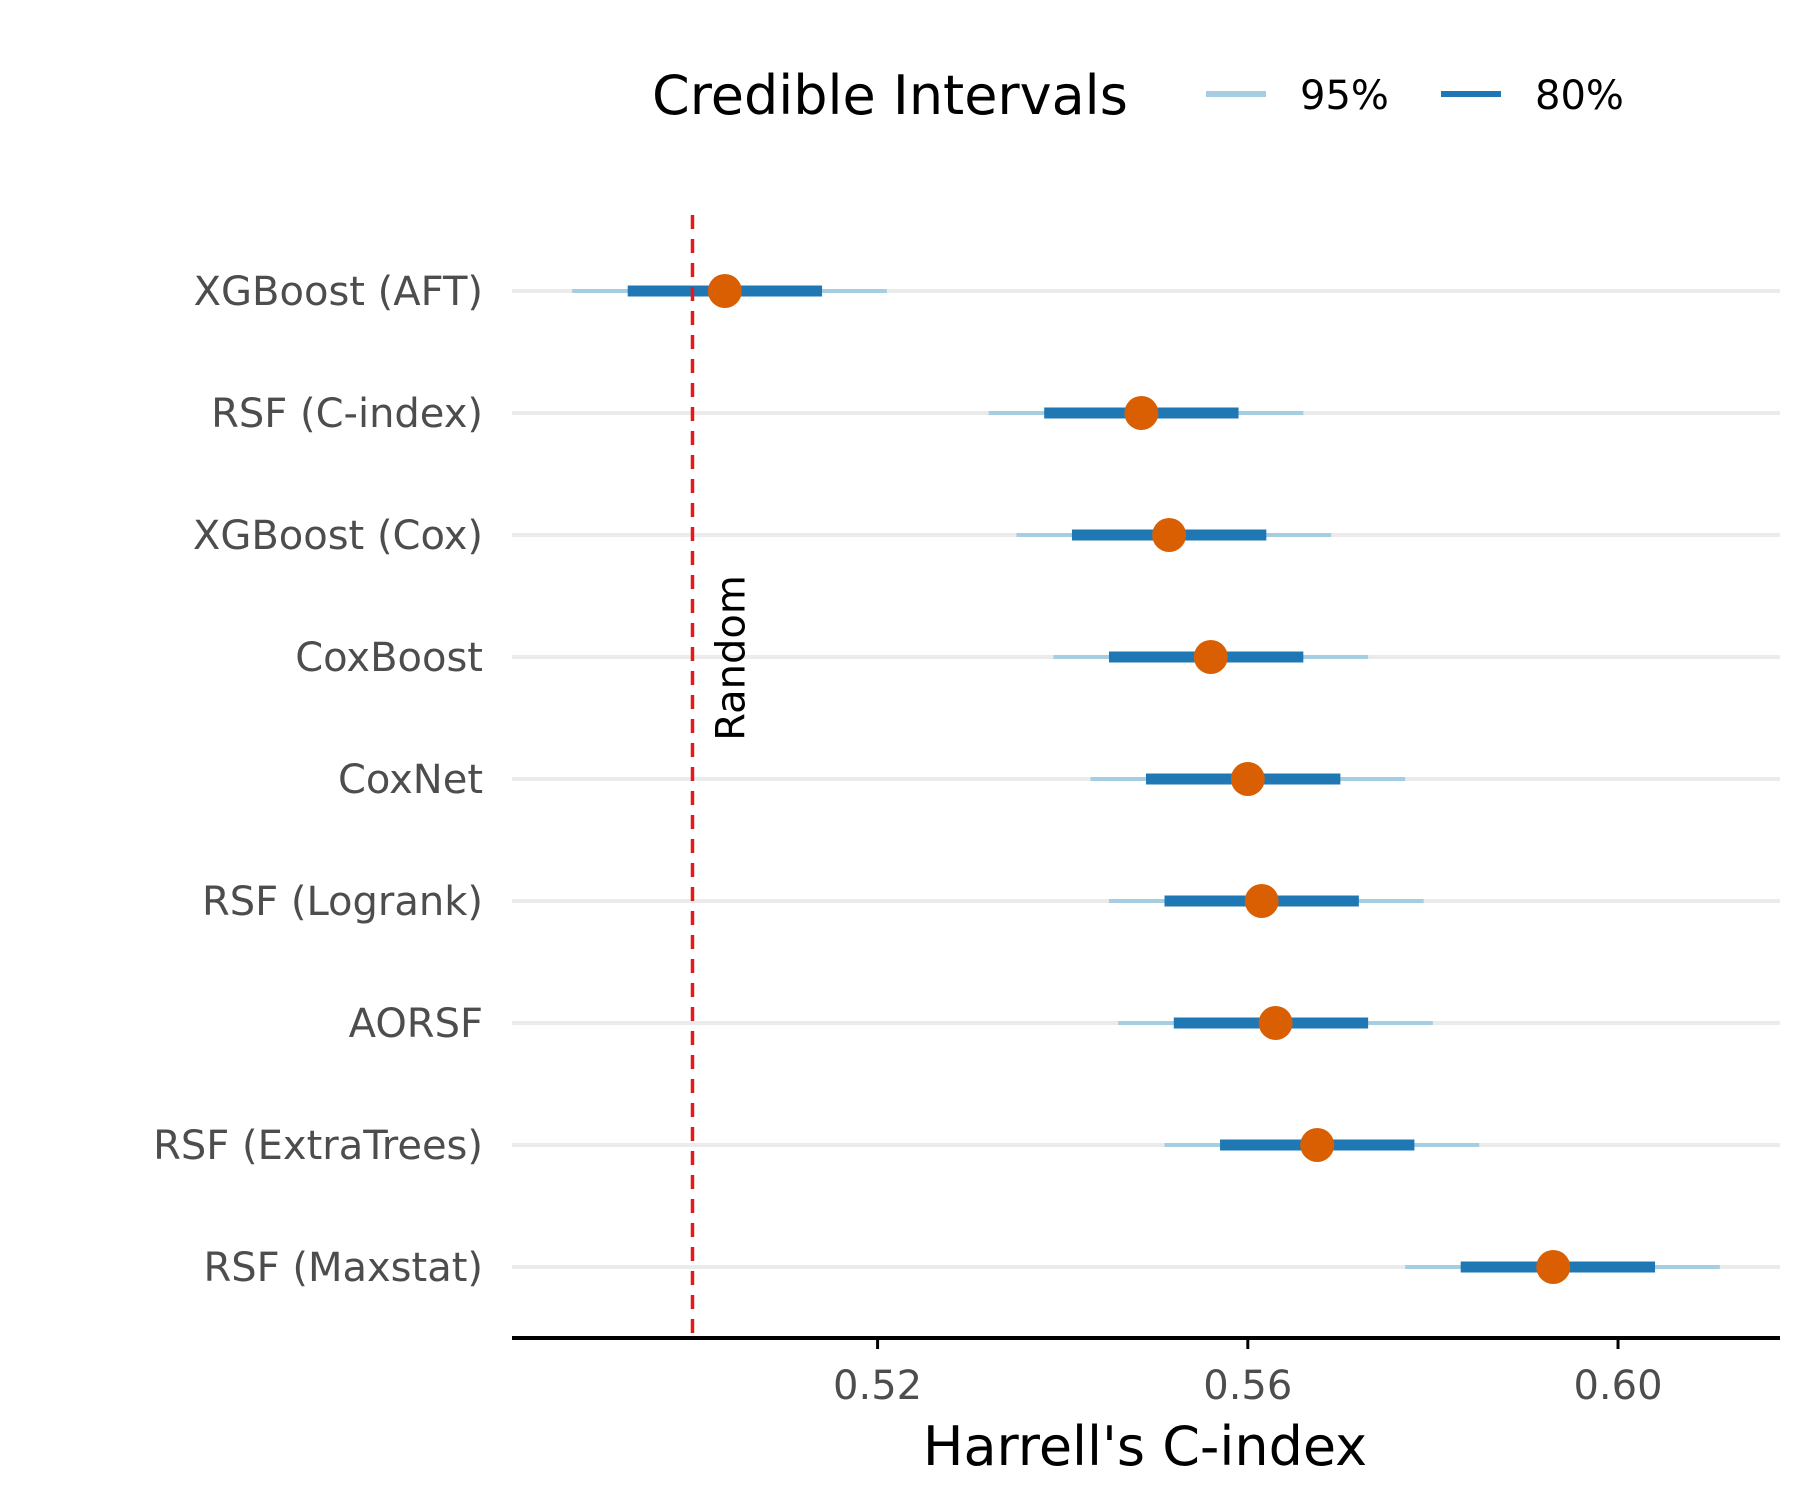  What do you see at coordinates (890, 95) in the screenshot?
I see `legend-title: Credible Intervals` at bounding box center [890, 95].